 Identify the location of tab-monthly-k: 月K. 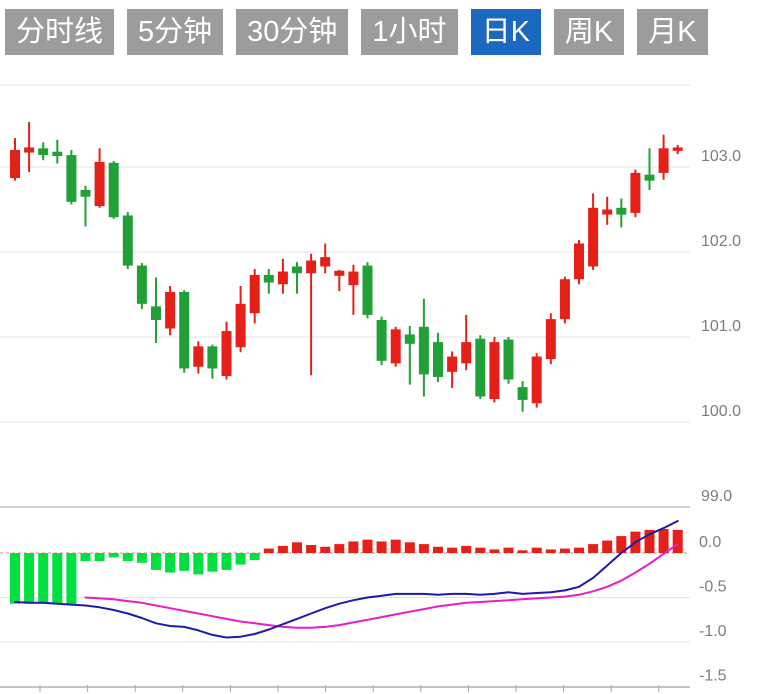
(672, 32).